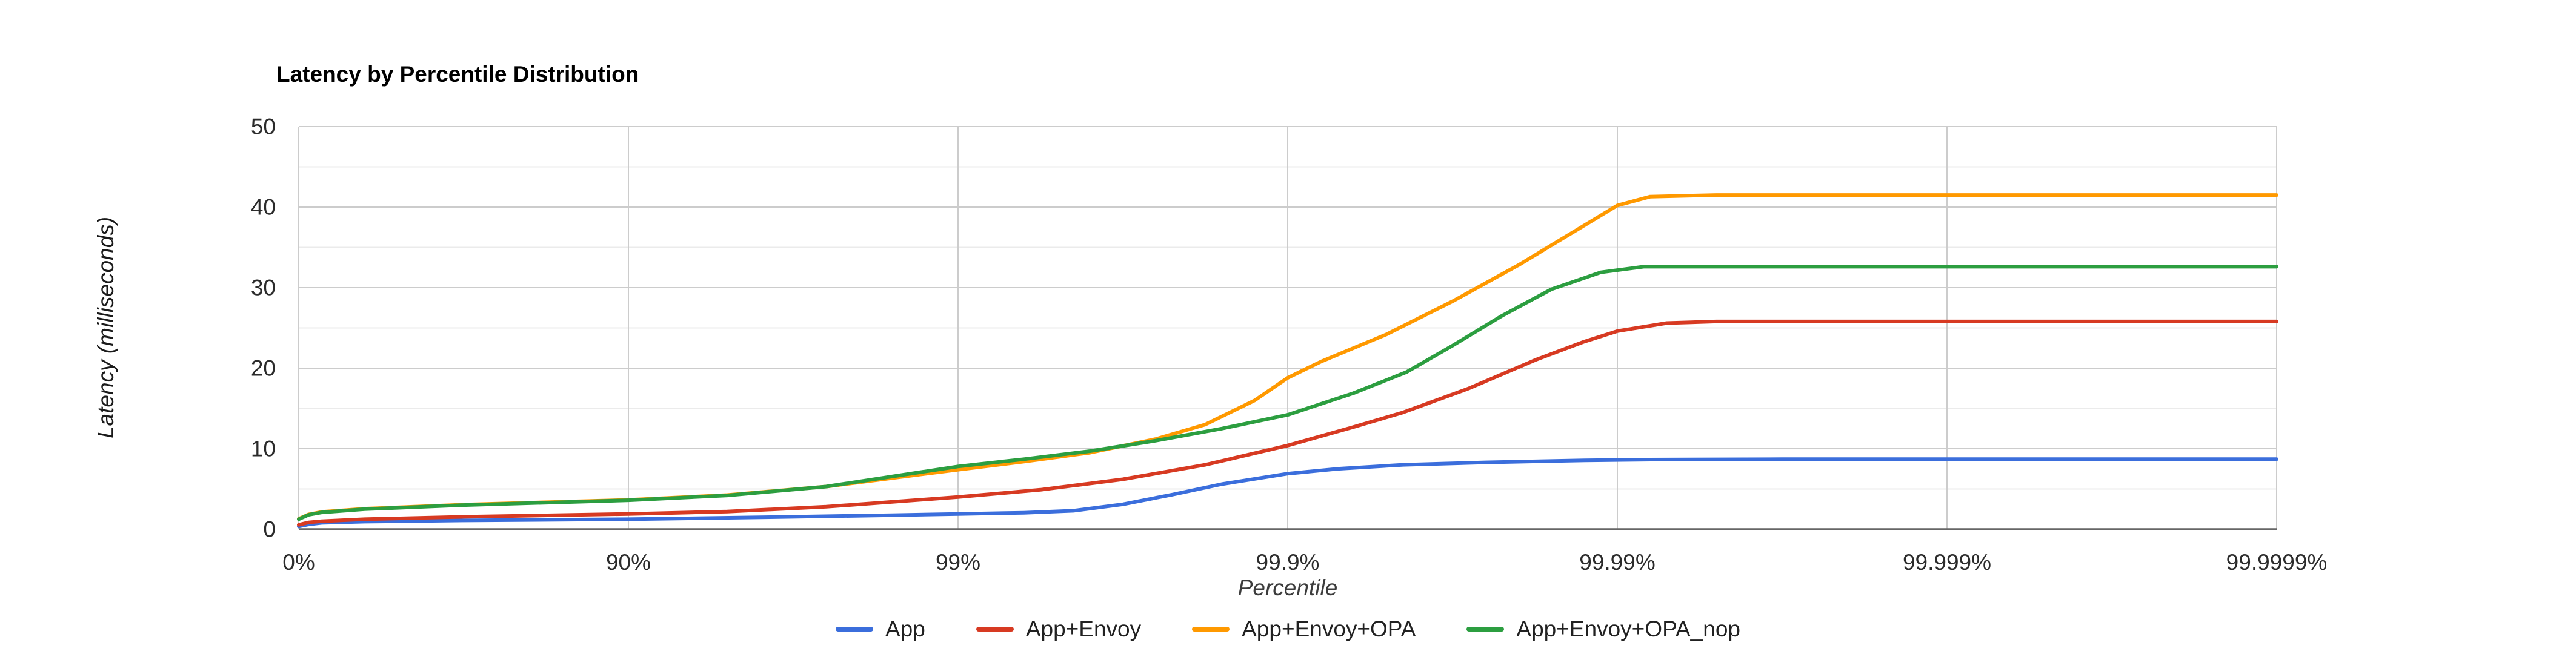 The height and width of the screenshot is (654, 2576). I want to click on y-tick-label: 10, so click(263, 448).